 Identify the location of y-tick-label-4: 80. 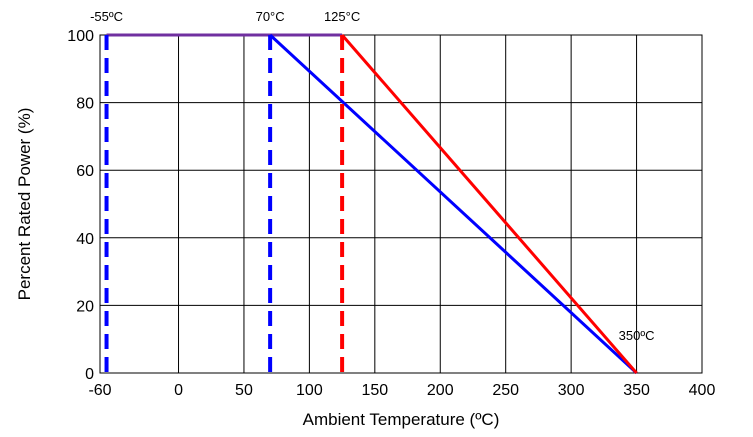
(85, 104).